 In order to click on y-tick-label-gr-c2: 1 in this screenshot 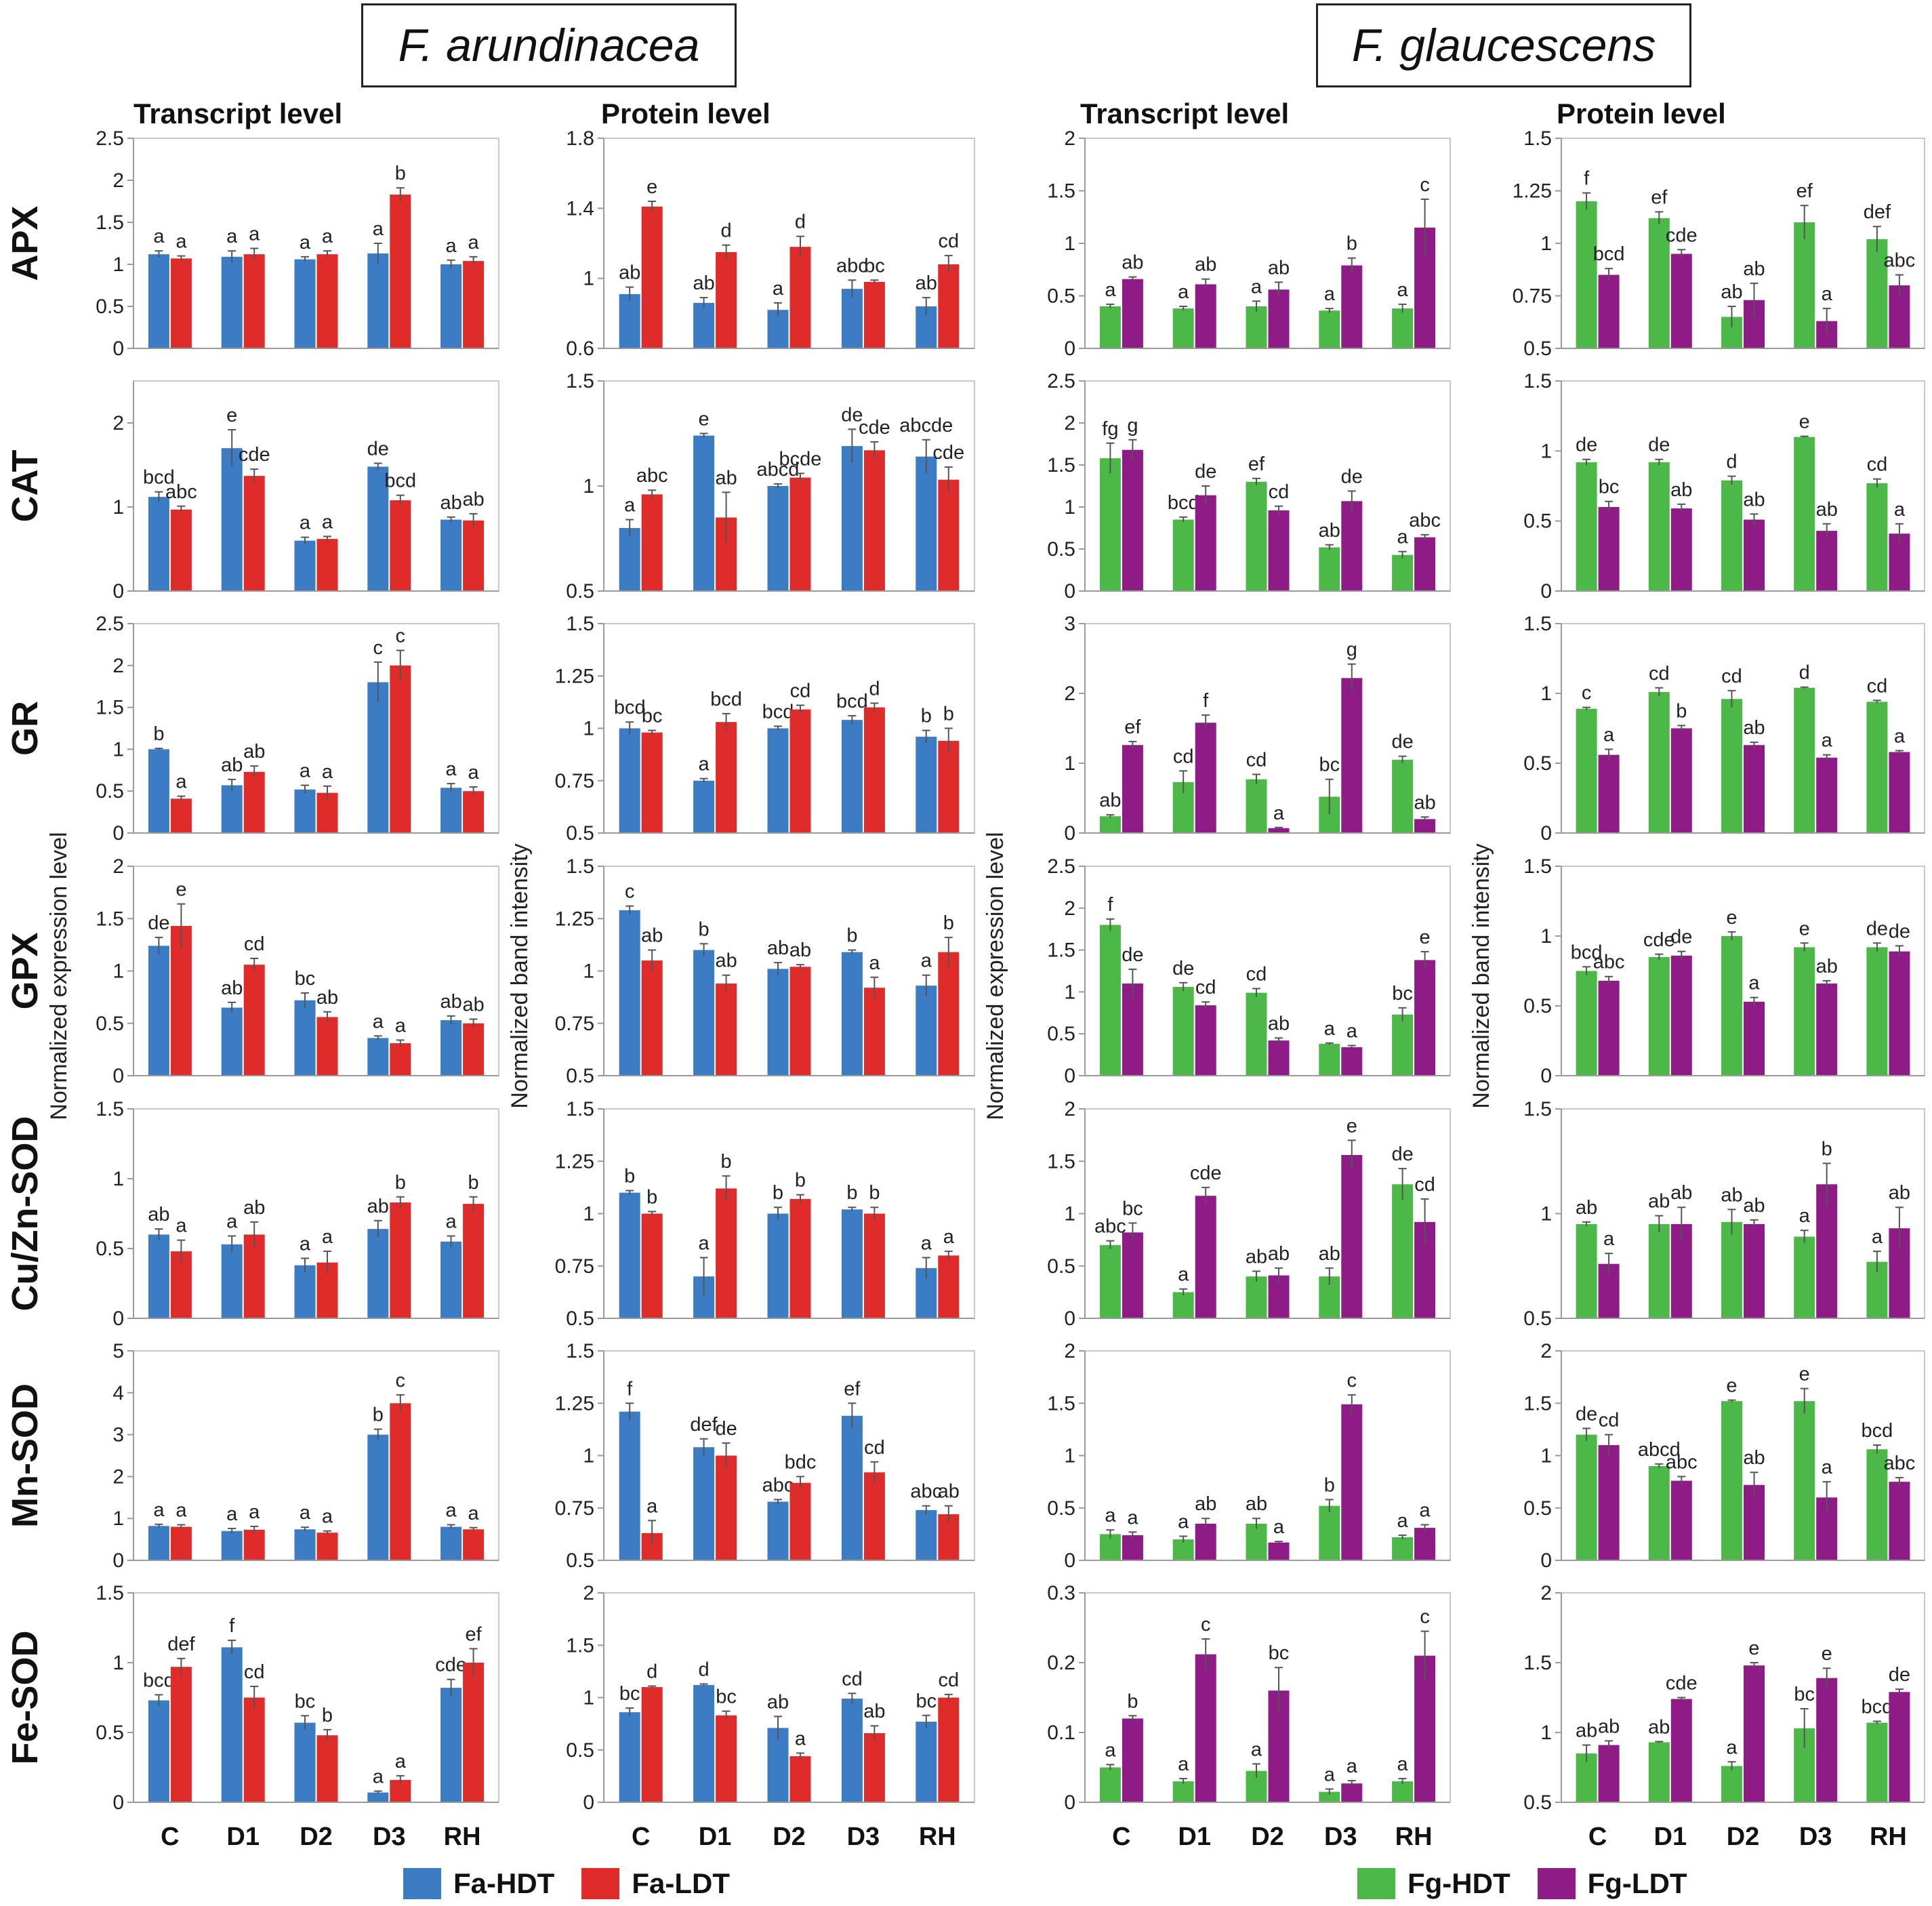, I will do `click(1069, 764)`.